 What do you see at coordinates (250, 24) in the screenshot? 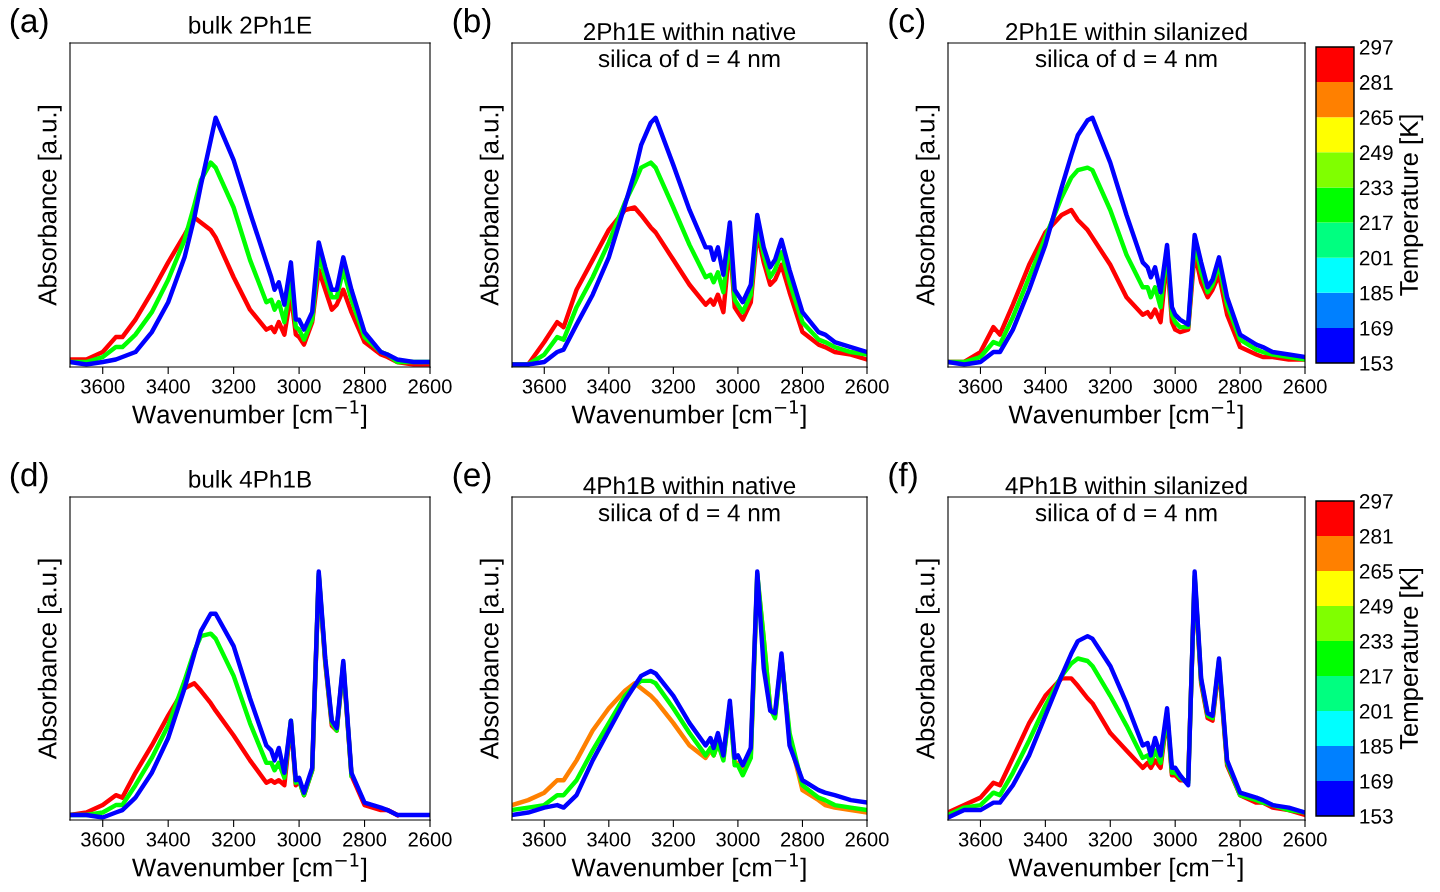
I see `chart-title: bulk 2Ph1E` at bounding box center [250, 24].